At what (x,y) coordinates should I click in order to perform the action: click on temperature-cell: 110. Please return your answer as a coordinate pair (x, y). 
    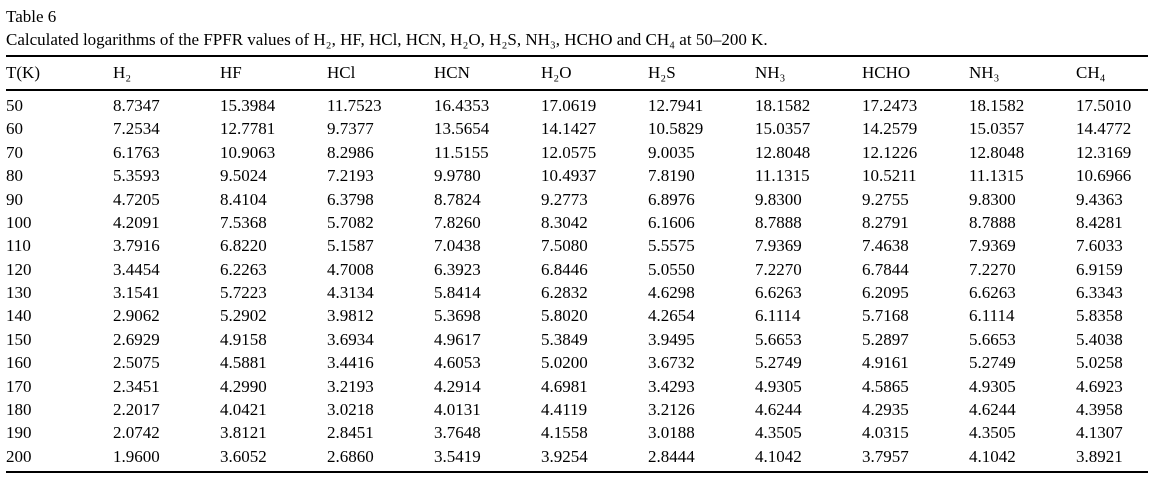
    Looking at the image, I should click on (18, 246).